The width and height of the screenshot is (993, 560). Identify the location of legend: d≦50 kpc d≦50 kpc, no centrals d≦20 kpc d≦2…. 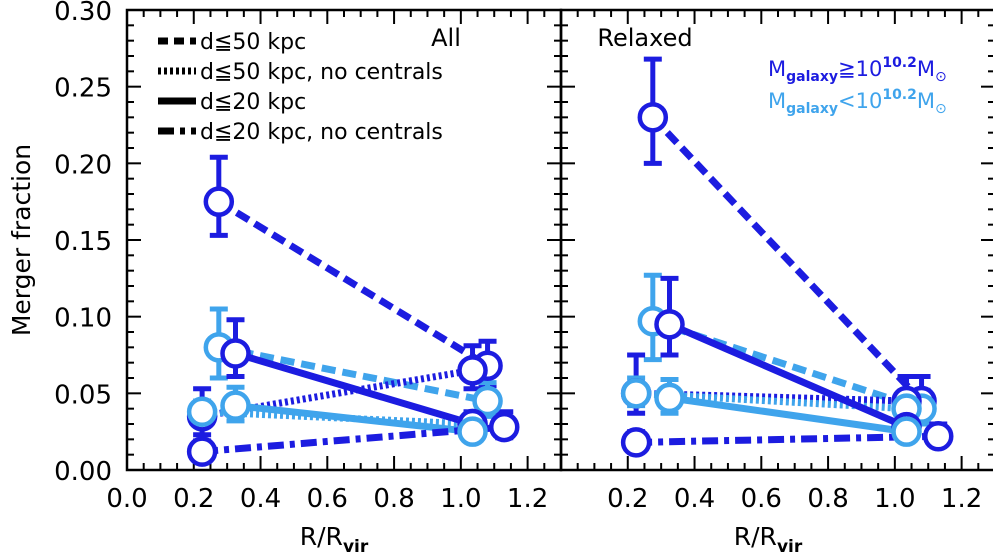
(300, 87).